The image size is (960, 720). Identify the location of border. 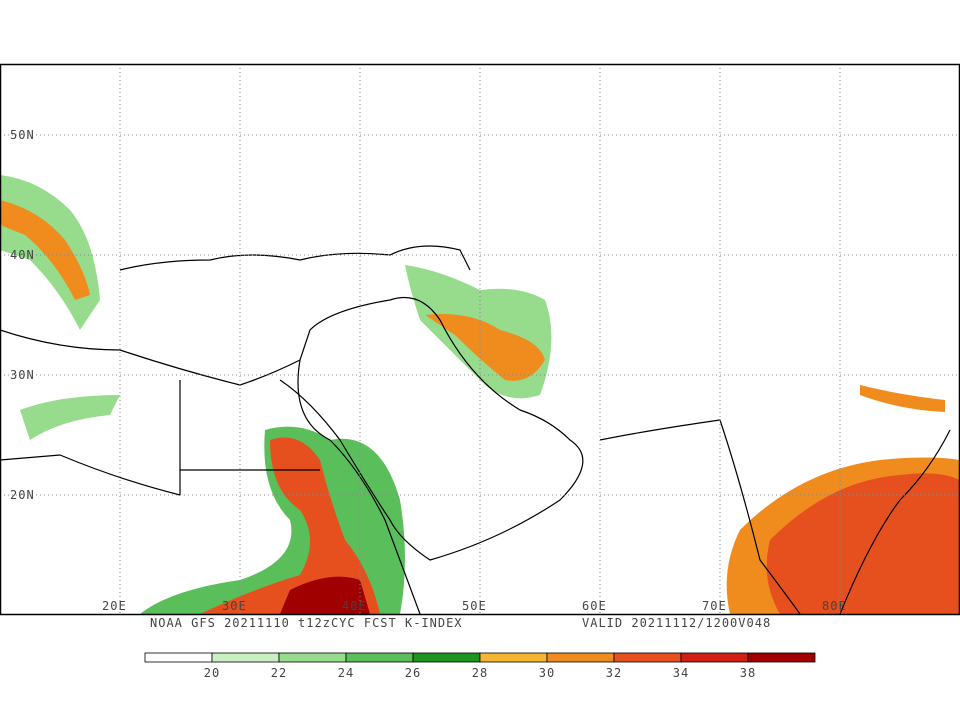
(160, 438).